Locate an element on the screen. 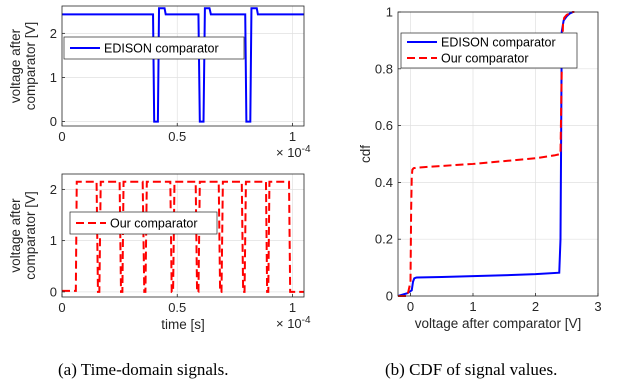  x-tick-label-time-top-1: 0.5 is located at coordinates (177, 136).